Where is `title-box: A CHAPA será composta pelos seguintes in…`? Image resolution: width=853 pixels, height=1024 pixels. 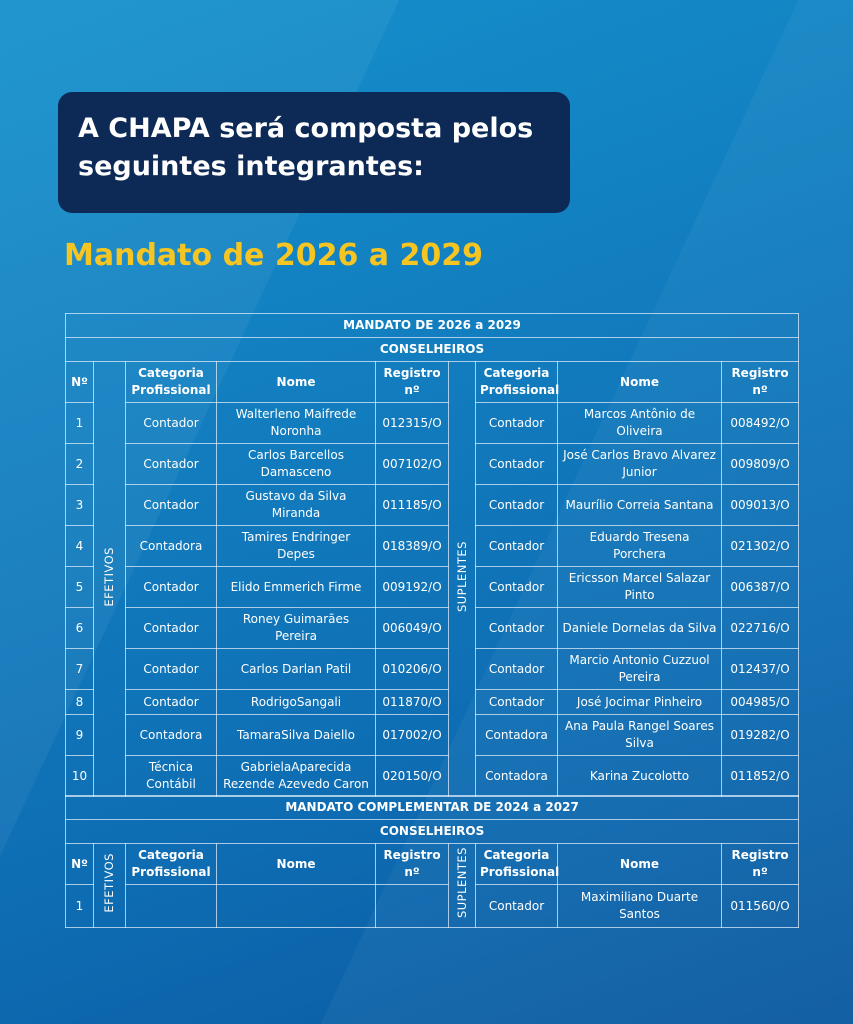 title-box: A CHAPA será composta pelos seguintes in… is located at coordinates (314, 152).